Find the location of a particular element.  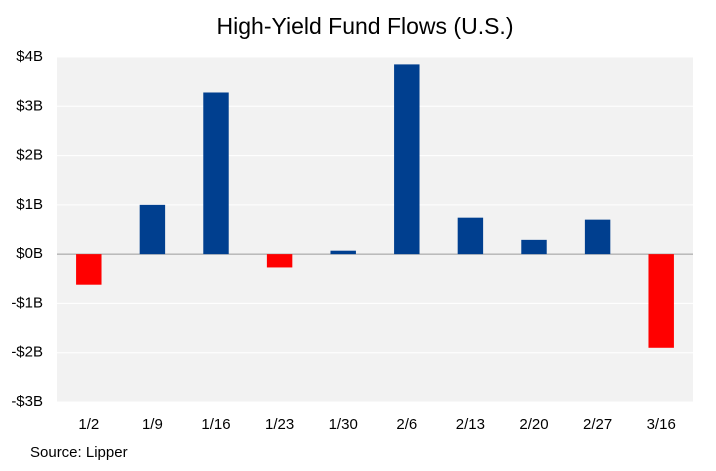

x-tick-label: 2/27 is located at coordinates (597, 424).